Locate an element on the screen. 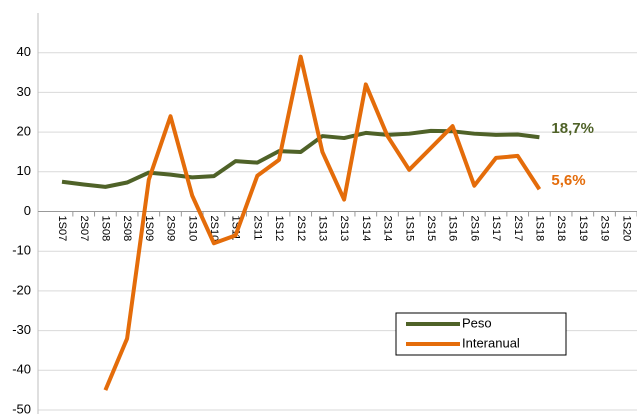  data-label: 18,7% is located at coordinates (572, 128).